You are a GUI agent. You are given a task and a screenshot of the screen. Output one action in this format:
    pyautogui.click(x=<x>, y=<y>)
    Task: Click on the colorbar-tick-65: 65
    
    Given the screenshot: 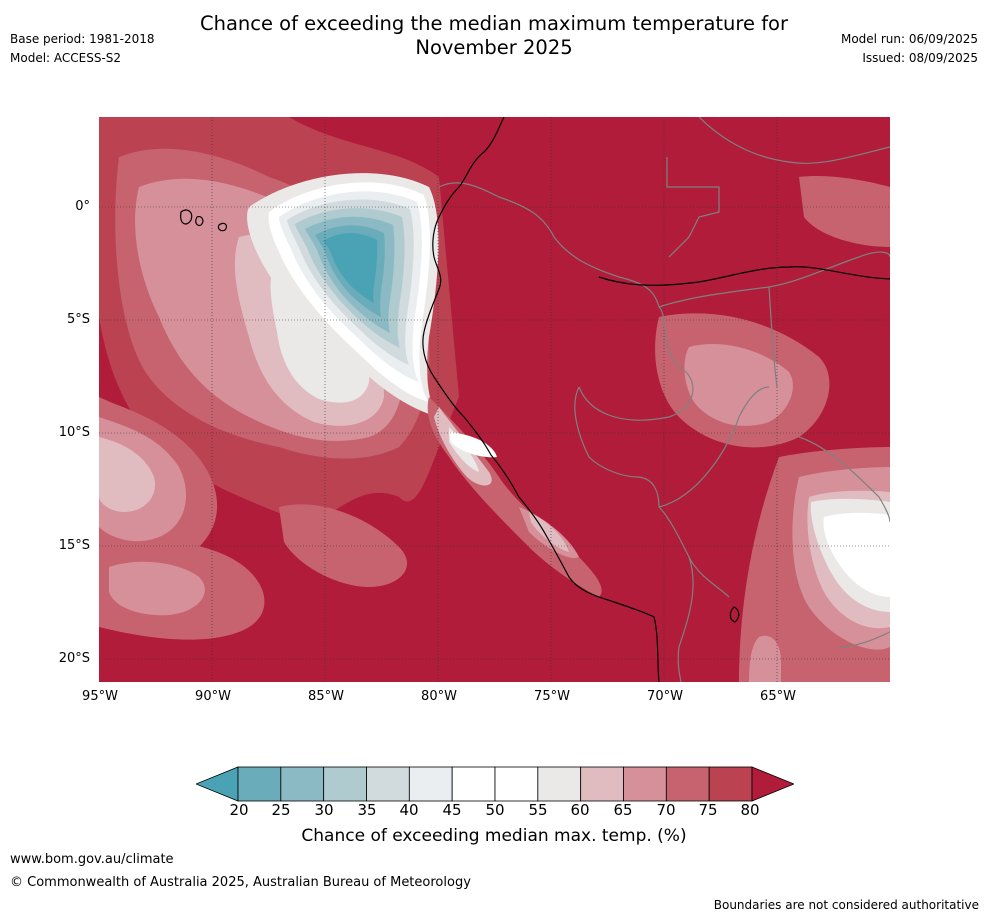 What is the action you would take?
    pyautogui.click(x=623, y=810)
    